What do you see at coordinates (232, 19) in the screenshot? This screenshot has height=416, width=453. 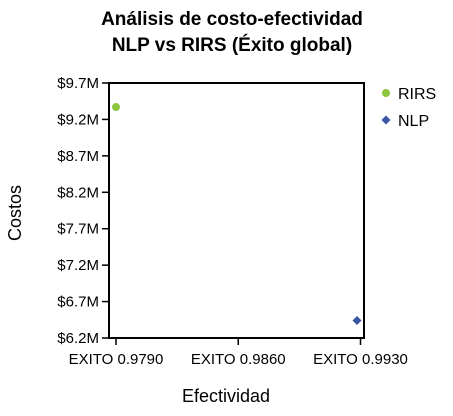 I see `chart-title: Análisis de costo-efectividad` at bounding box center [232, 19].